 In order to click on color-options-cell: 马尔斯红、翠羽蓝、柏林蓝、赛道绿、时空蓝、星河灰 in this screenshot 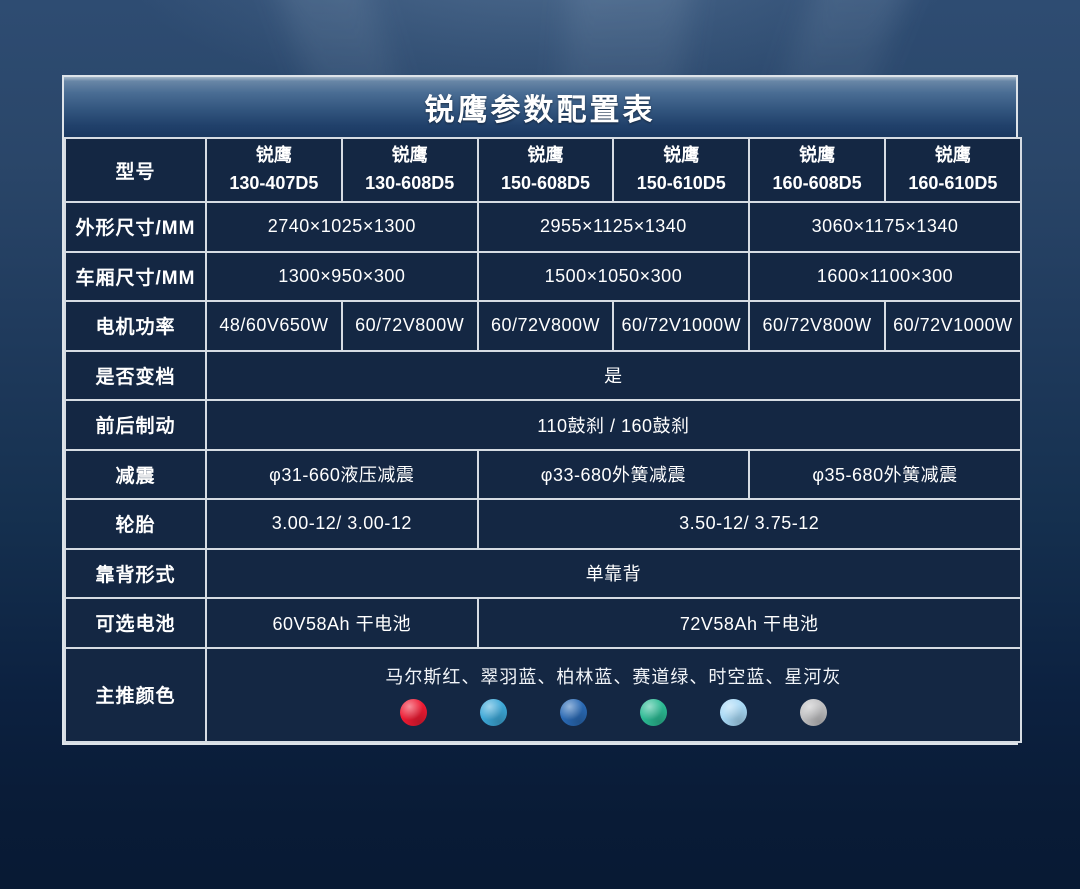, I will do `click(613, 694)`.